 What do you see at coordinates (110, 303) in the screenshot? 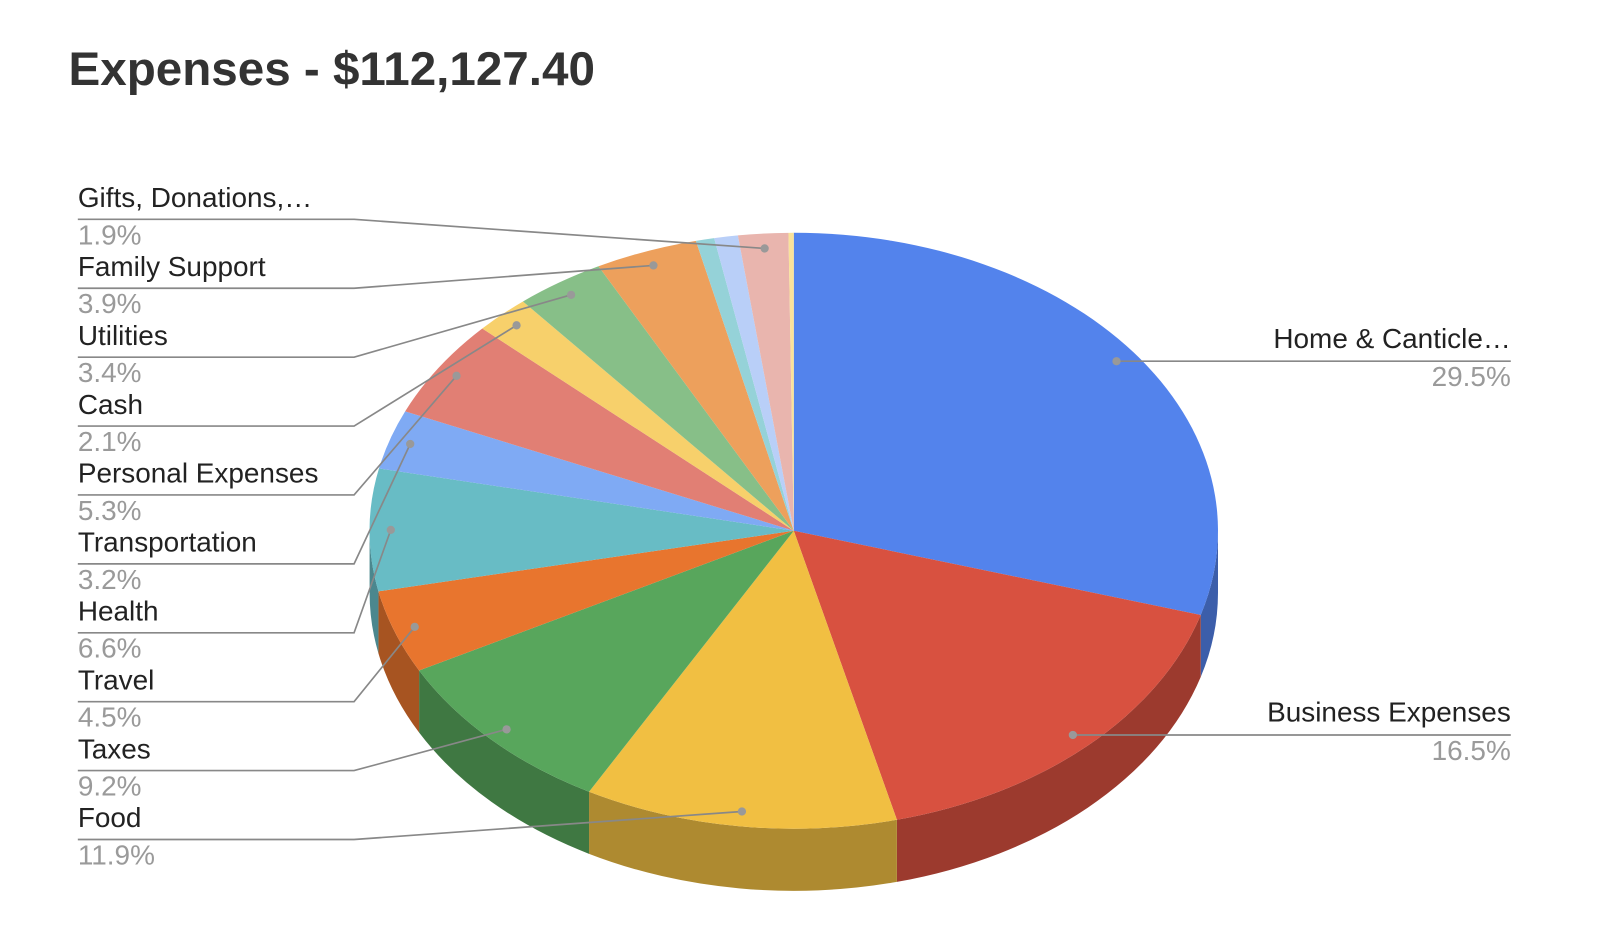
I see `label-value: 3.9%` at bounding box center [110, 303].